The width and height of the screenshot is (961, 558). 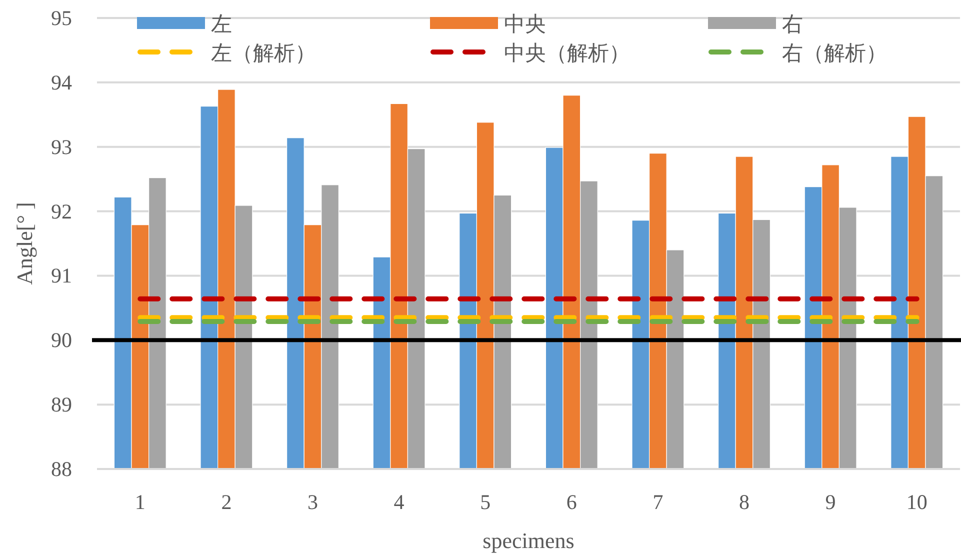 What do you see at coordinates (61, 82) in the screenshot?
I see `y-tick-label: 94` at bounding box center [61, 82].